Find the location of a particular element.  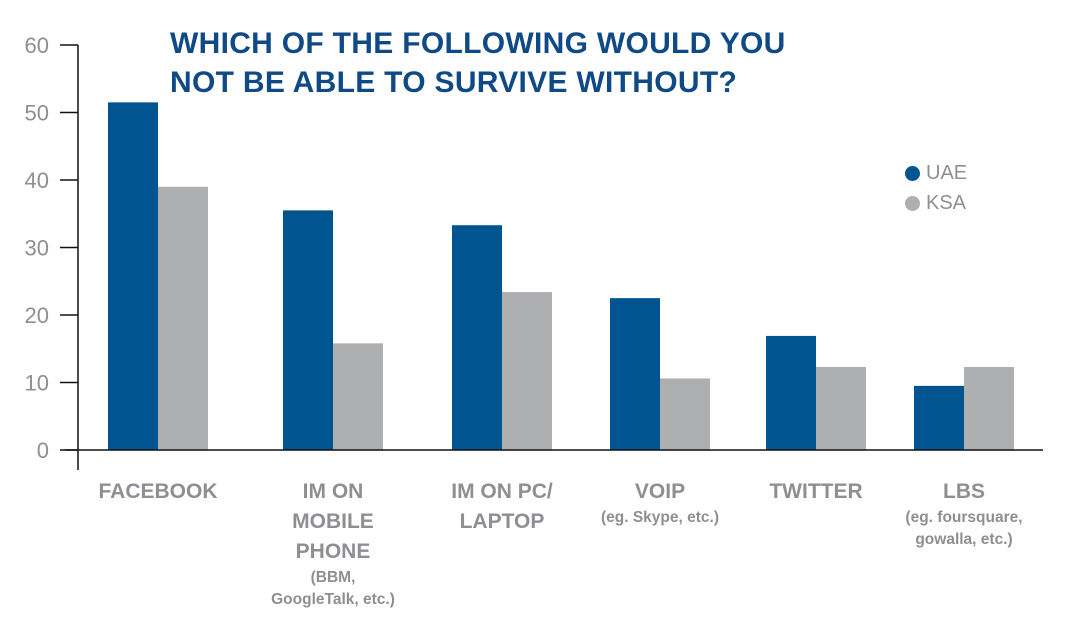

y-axis: 0 10 20 30 40 50 60 is located at coordinates (52, 251).